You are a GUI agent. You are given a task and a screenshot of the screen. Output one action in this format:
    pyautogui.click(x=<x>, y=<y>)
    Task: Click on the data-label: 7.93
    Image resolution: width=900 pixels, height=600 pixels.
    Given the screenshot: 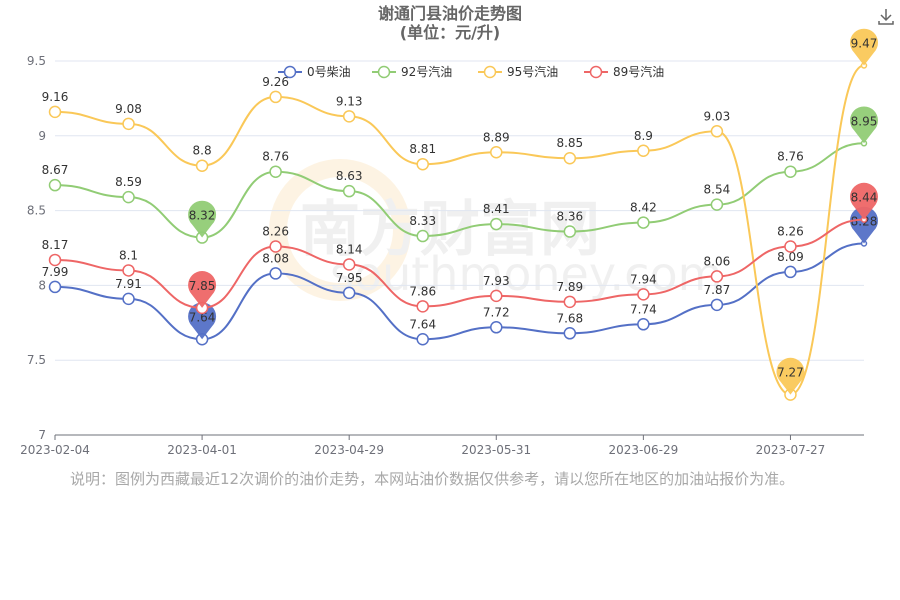 What is the action you would take?
    pyautogui.click(x=496, y=281)
    